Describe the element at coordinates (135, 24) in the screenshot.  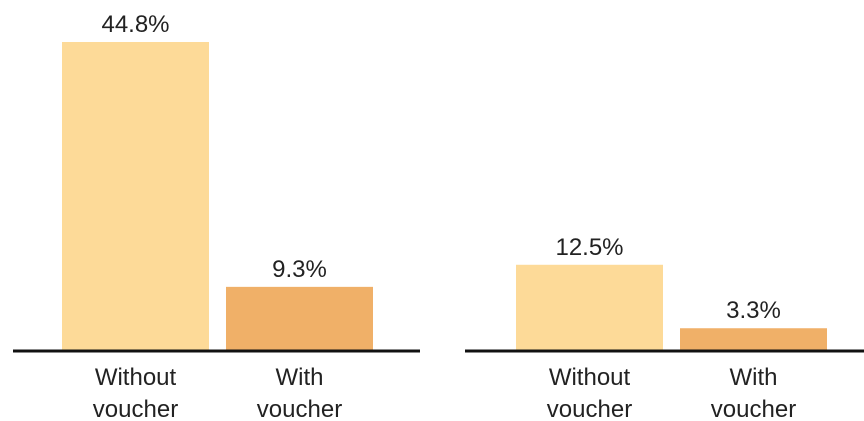
I see `data-label: 44.8%` at that location.